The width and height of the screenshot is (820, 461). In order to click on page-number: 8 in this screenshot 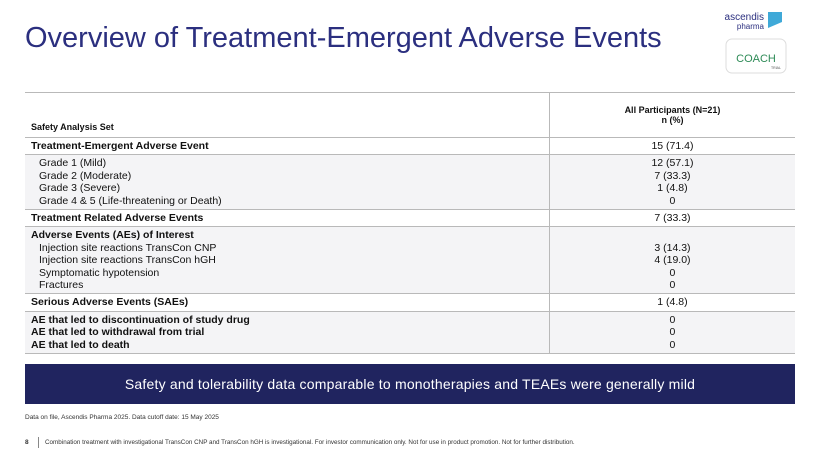, I will do `click(27, 442)`.